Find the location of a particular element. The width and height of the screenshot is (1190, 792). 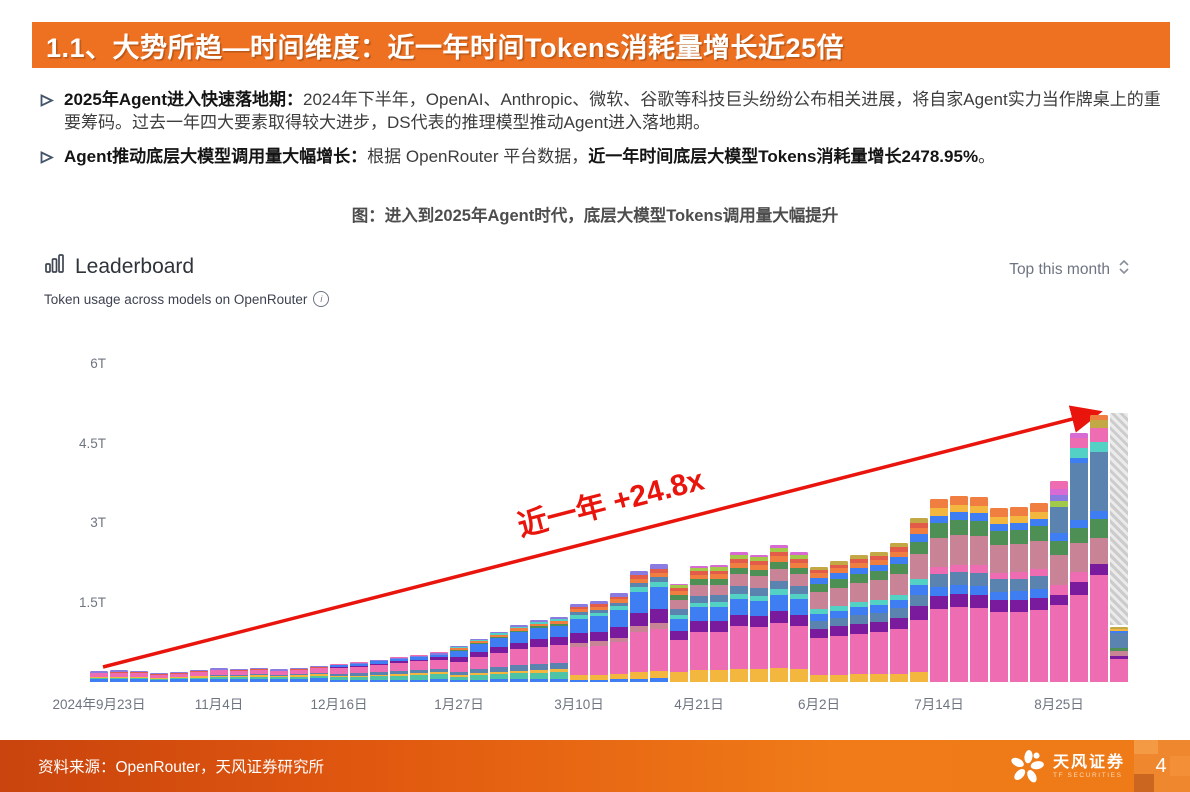

bullet-lead: Agent推动底层大模型调用量大幅增长： is located at coordinates (216, 156).